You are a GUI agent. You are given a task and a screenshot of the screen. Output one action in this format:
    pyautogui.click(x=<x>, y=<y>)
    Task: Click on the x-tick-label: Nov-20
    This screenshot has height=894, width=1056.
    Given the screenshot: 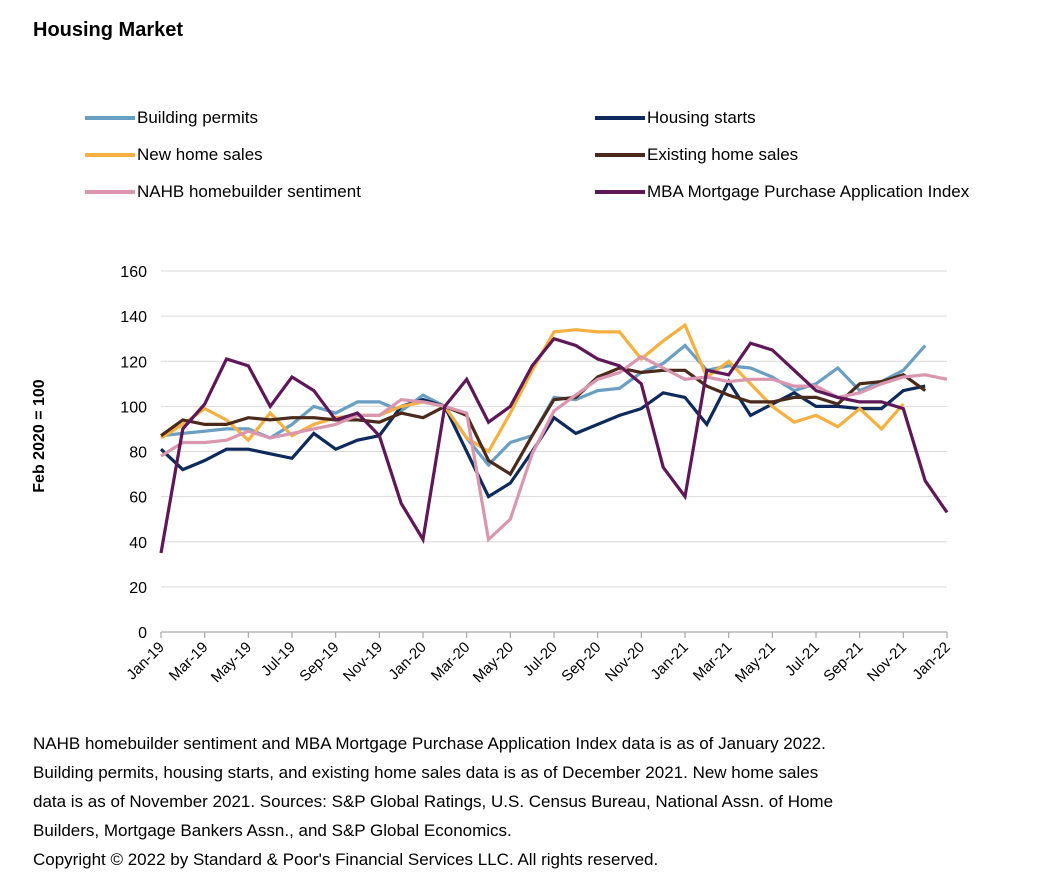 What is the action you would take?
    pyautogui.click(x=625, y=662)
    